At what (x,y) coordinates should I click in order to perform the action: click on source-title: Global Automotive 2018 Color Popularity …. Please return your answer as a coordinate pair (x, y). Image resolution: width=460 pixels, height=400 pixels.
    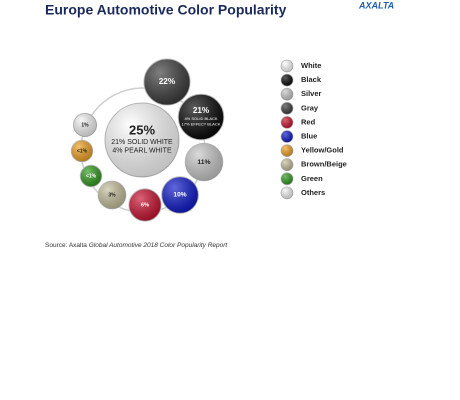
    Looking at the image, I should click on (159, 245).